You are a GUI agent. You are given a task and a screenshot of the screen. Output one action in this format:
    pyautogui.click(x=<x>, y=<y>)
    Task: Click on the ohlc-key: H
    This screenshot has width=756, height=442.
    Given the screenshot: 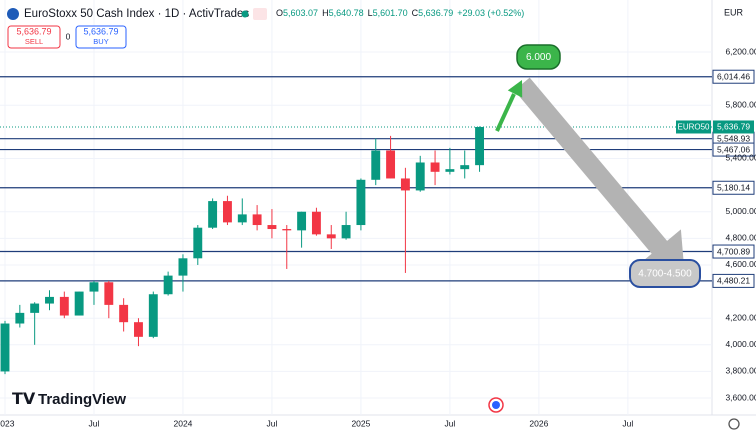 What is the action you would take?
    pyautogui.click(x=325, y=13)
    